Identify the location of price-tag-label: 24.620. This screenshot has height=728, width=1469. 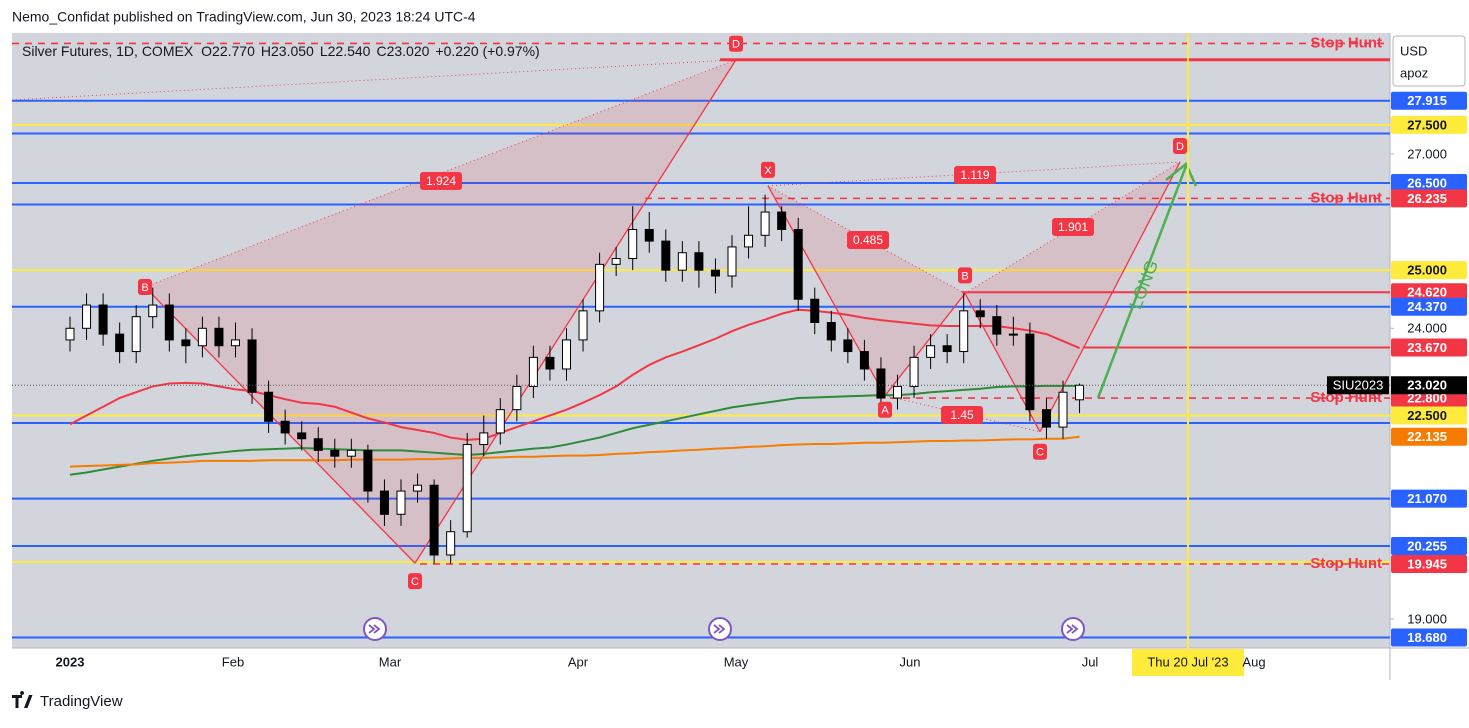
(1427, 292).